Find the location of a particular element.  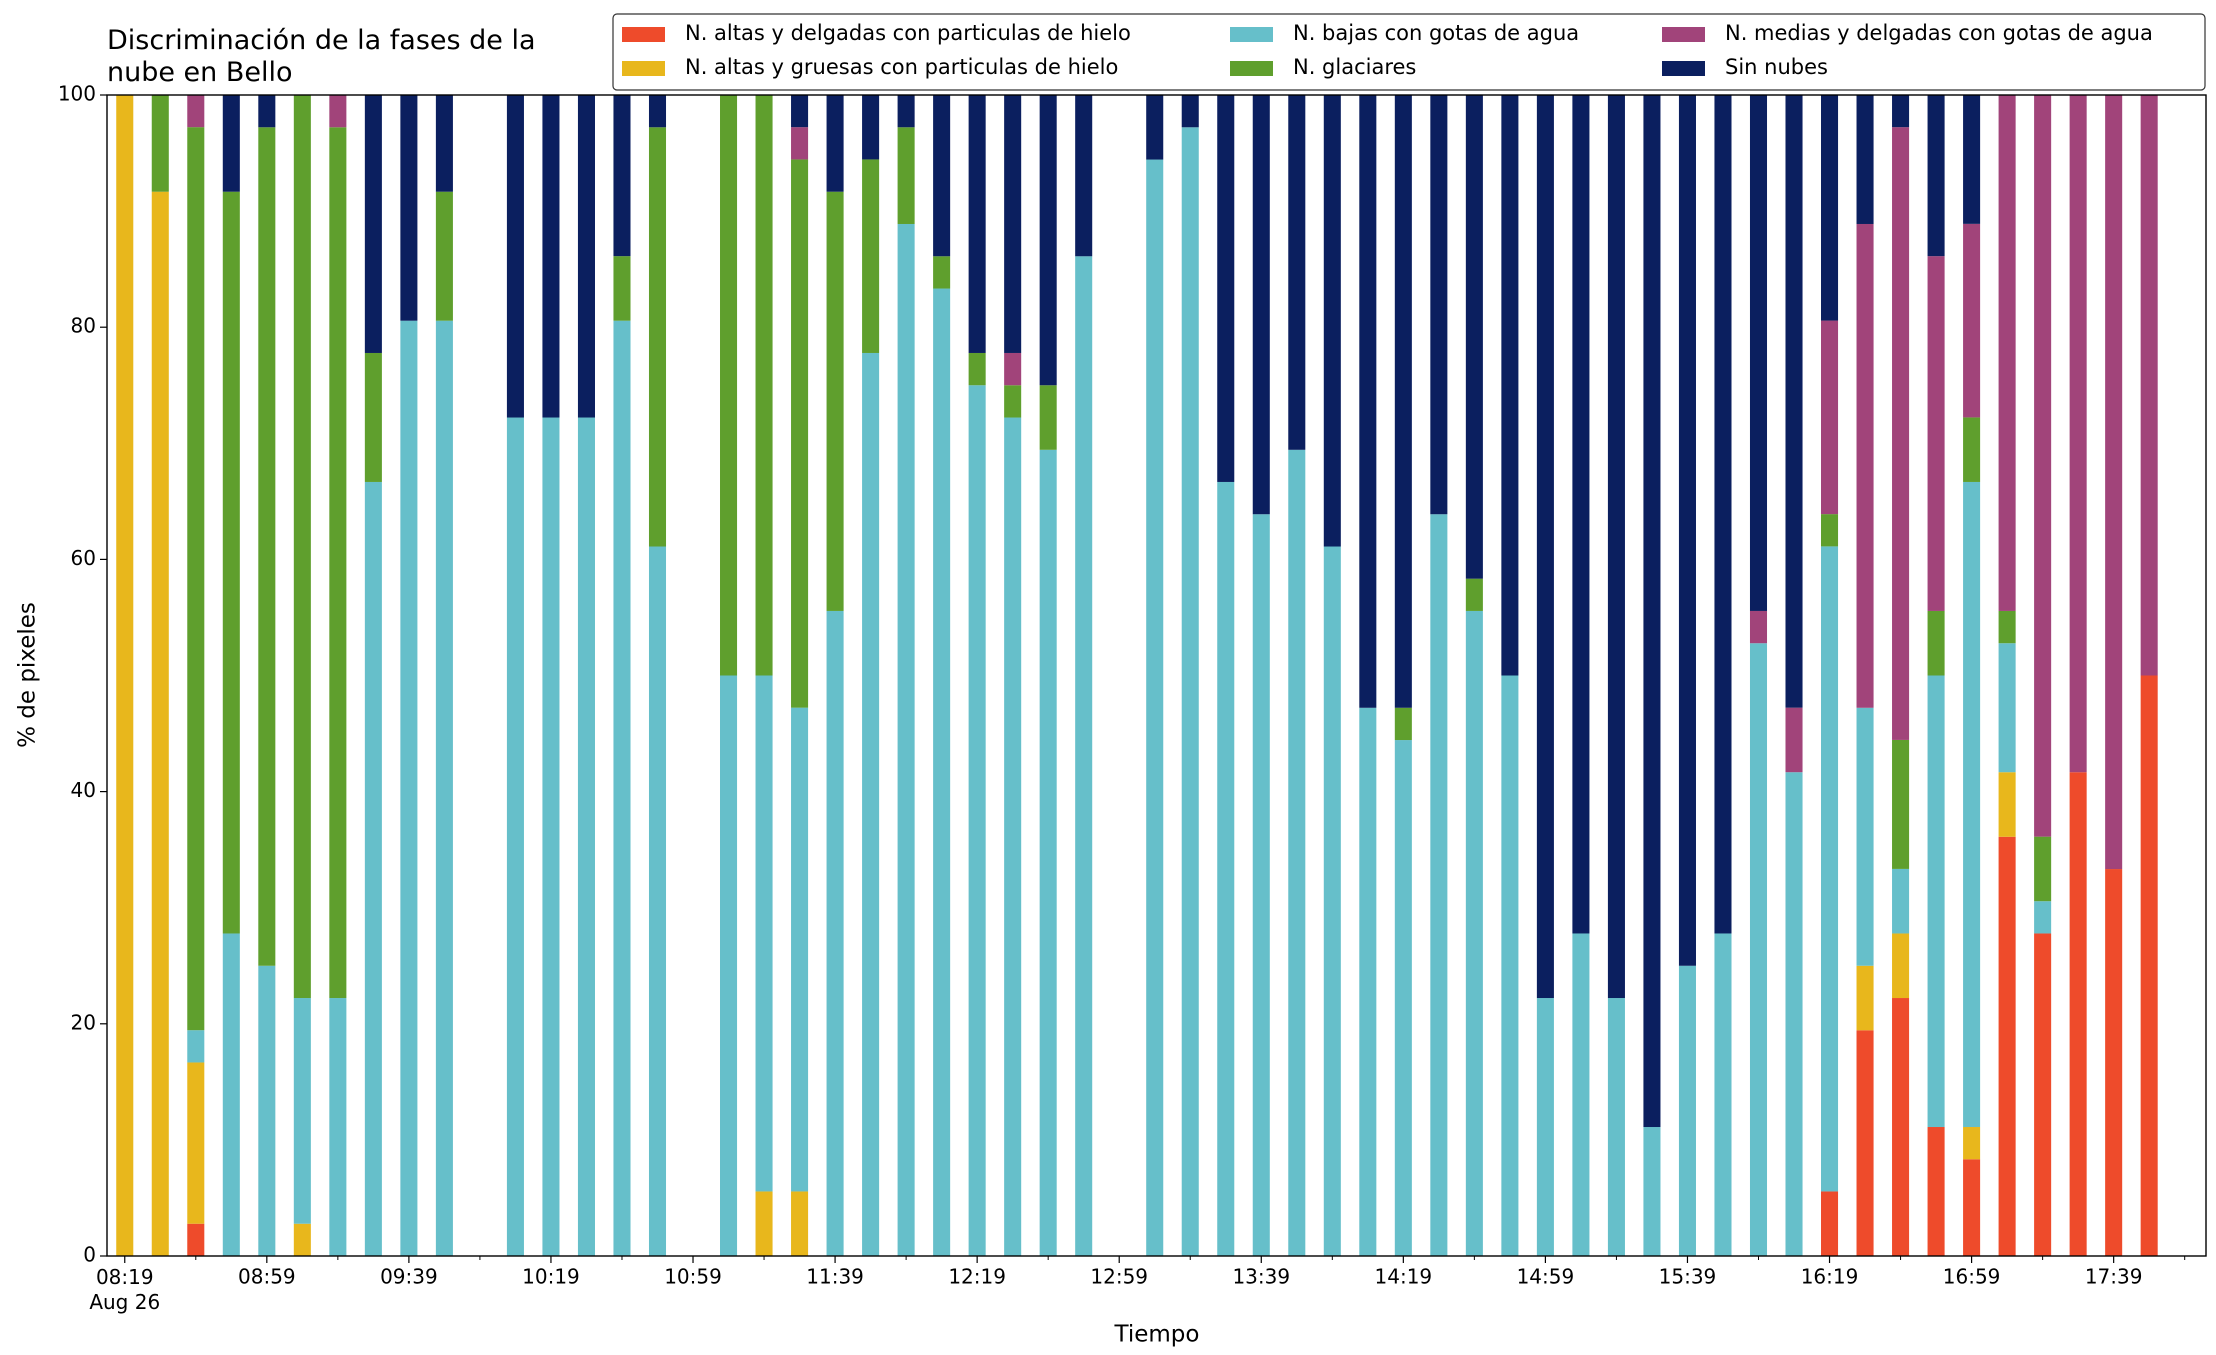

y-tick-label: 40 is located at coordinates (83, 790).